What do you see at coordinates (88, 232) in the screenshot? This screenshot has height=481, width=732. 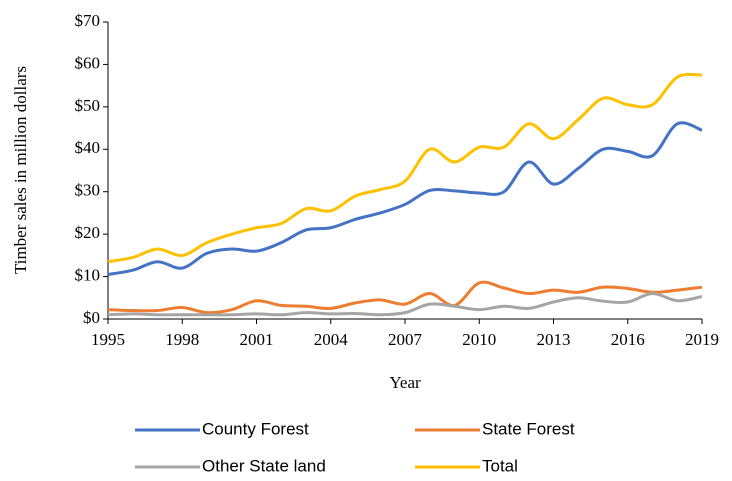 I see `y-tick-label: $20` at bounding box center [88, 232].